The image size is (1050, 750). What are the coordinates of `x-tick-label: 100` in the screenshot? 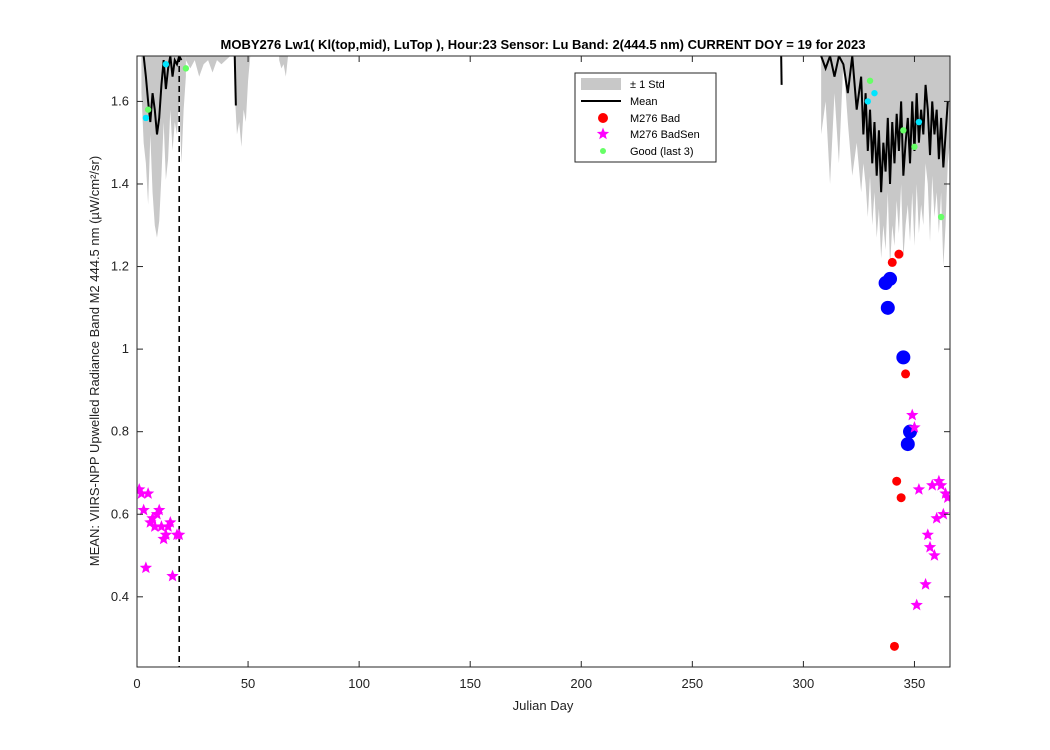 It's located at (359, 683).